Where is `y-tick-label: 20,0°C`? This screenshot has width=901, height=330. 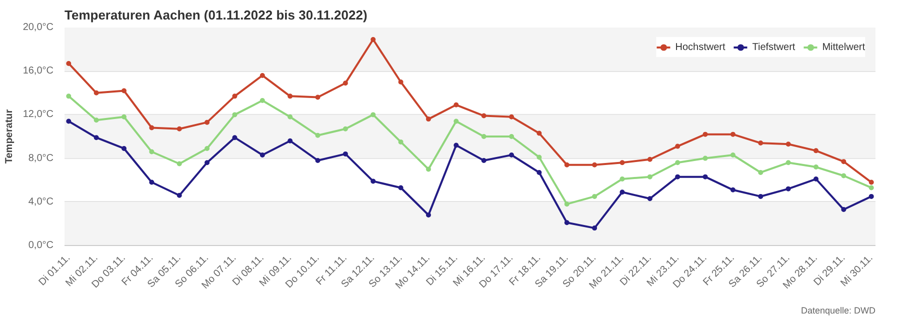
y-tick-label: 20,0°C is located at coordinates (38, 27).